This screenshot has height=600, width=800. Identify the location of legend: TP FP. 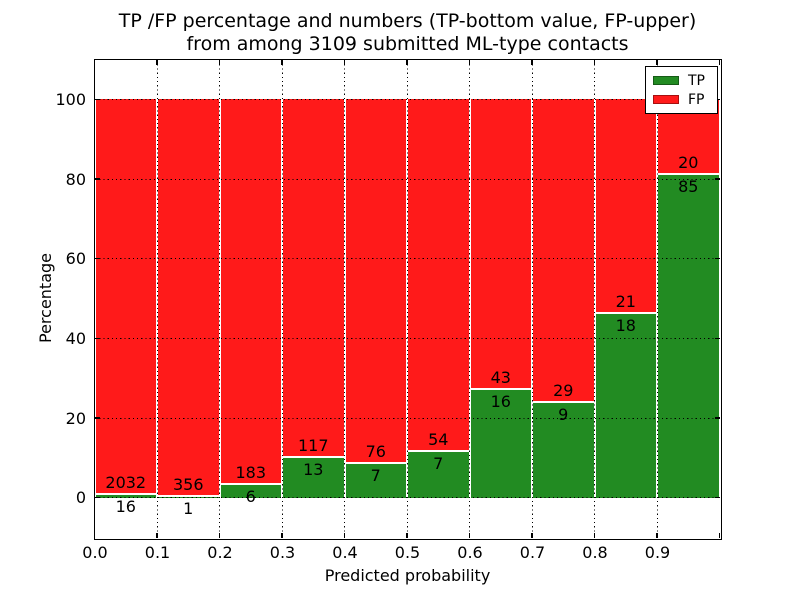
(681, 90).